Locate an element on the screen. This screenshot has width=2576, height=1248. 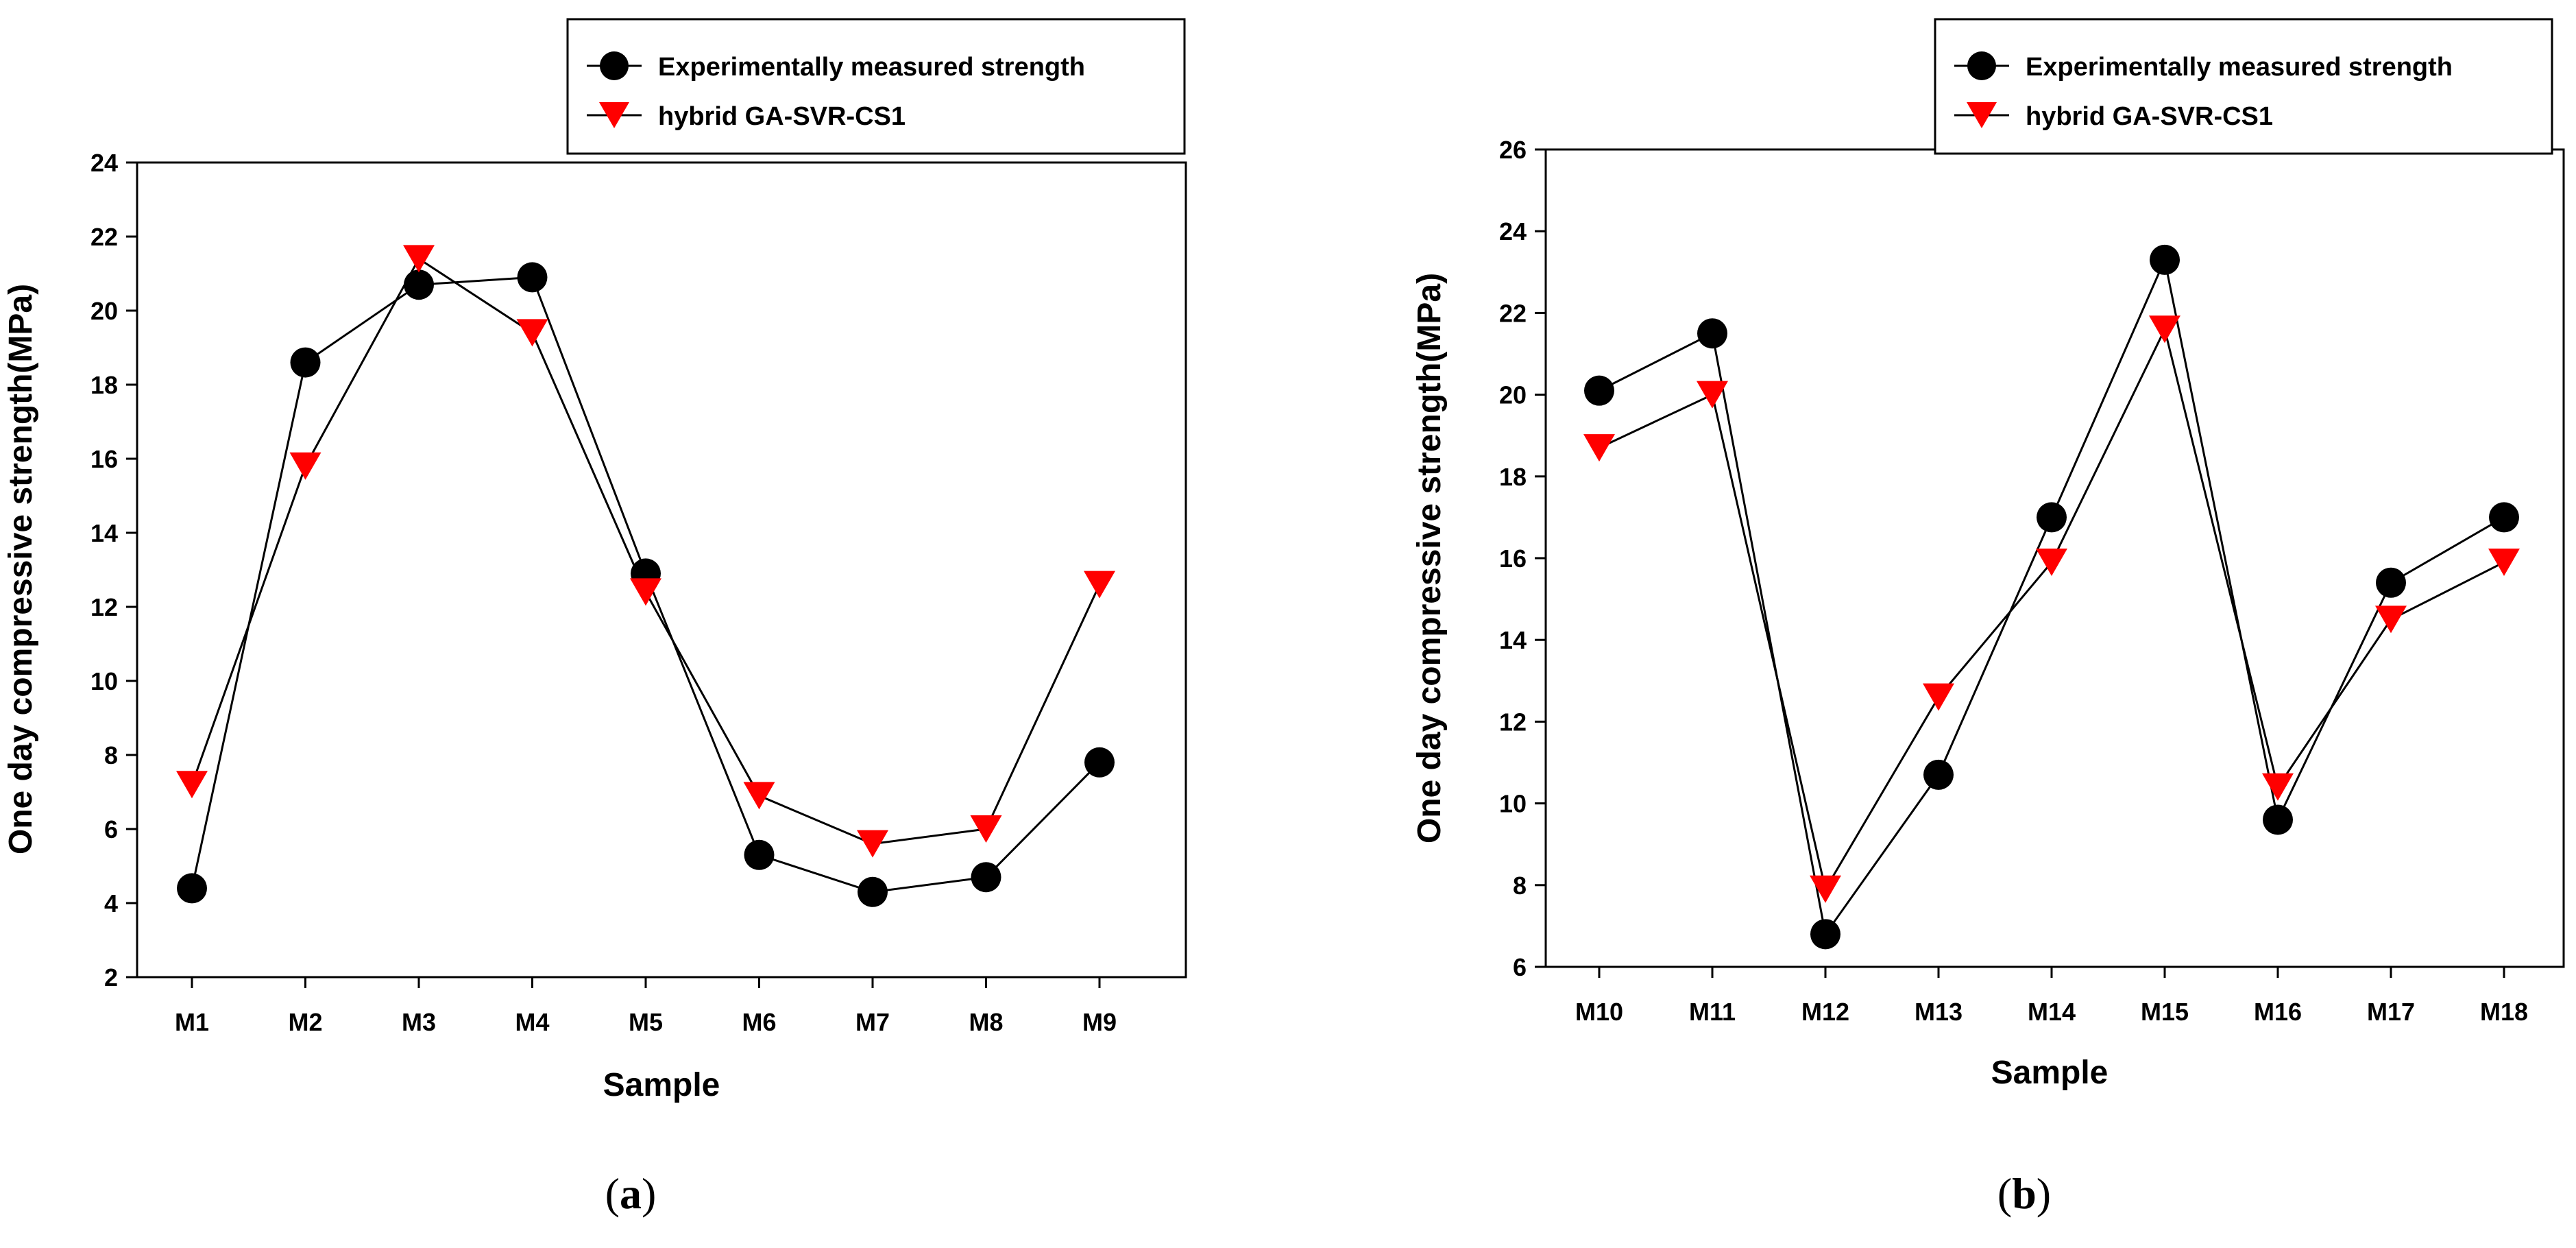
panel-label: (a) is located at coordinates (631, 1193).